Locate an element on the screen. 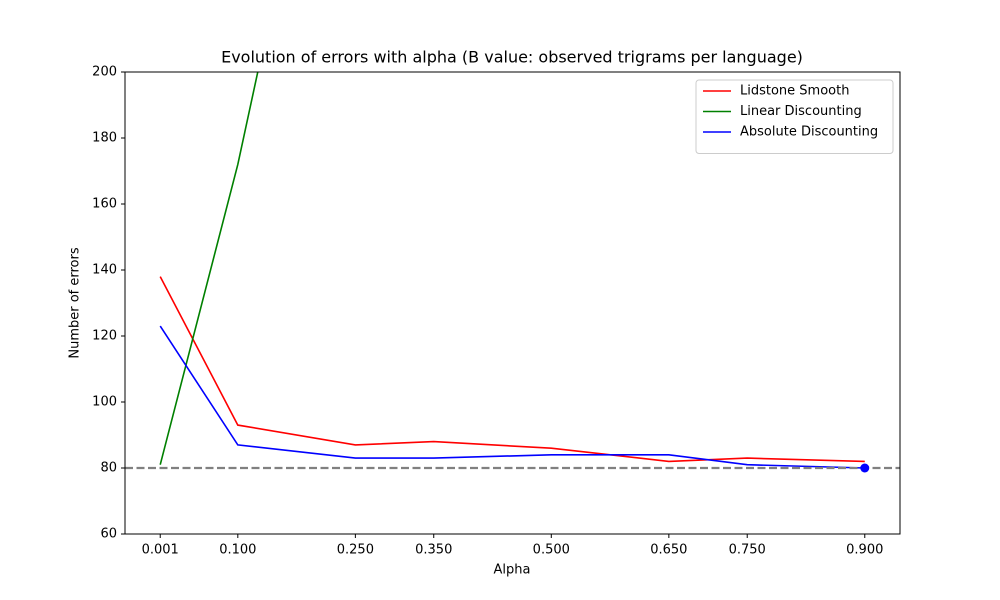 The height and width of the screenshot is (600, 1000). x-tick-label: 0.900 is located at coordinates (864, 550).